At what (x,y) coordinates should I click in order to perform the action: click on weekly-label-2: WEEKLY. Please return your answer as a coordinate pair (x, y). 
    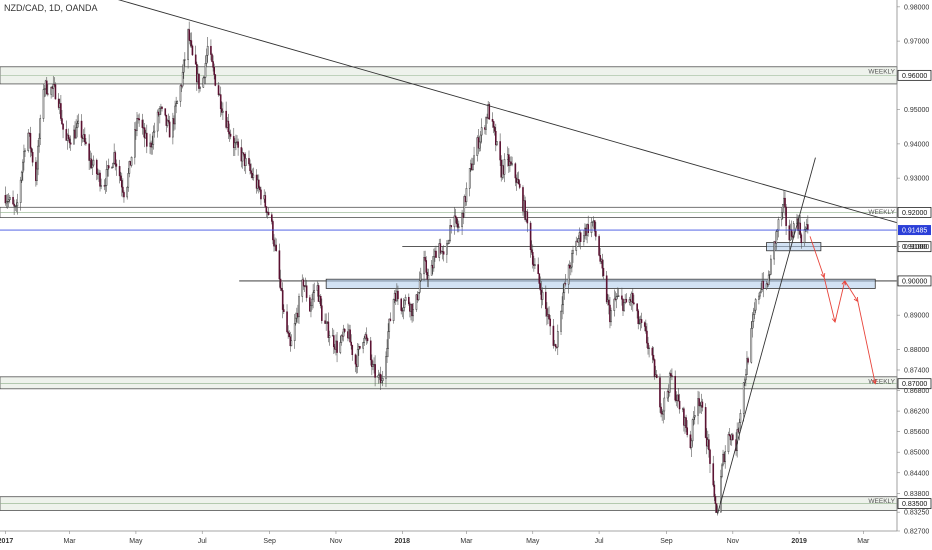
    Looking at the image, I should click on (881, 381).